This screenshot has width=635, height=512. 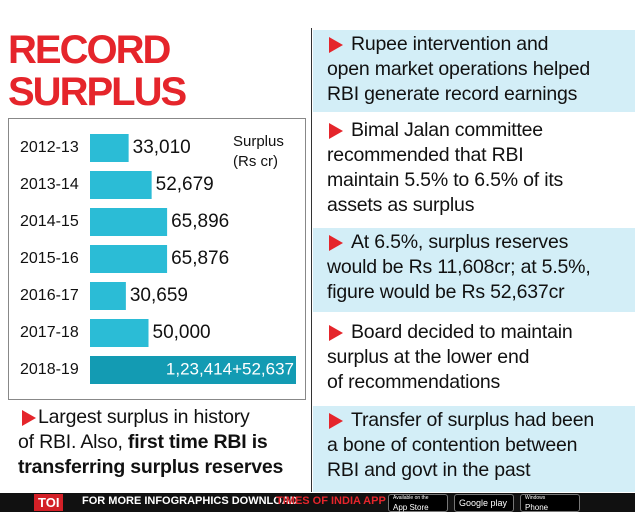 What do you see at coordinates (49, 332) in the screenshot?
I see `category-label: 2017-18` at bounding box center [49, 332].